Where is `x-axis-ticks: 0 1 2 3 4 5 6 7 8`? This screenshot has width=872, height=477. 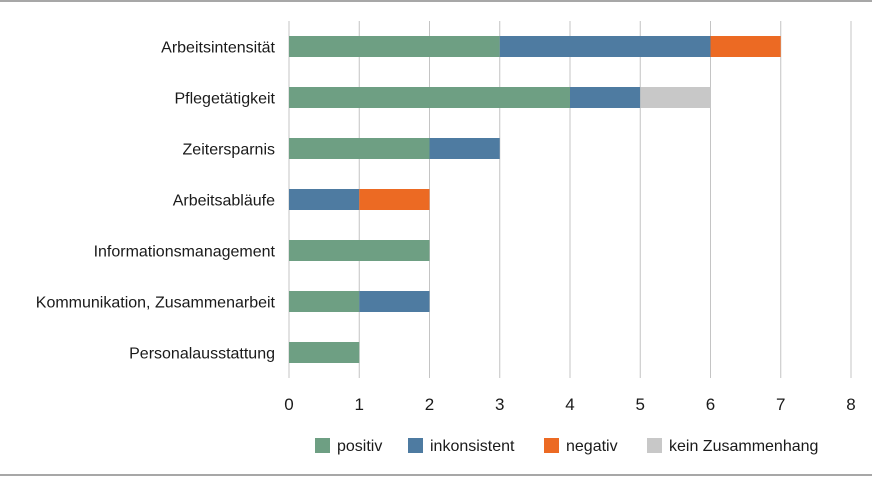 x-axis-ticks: 0 1 2 3 4 5 6 7 8 is located at coordinates (569, 404).